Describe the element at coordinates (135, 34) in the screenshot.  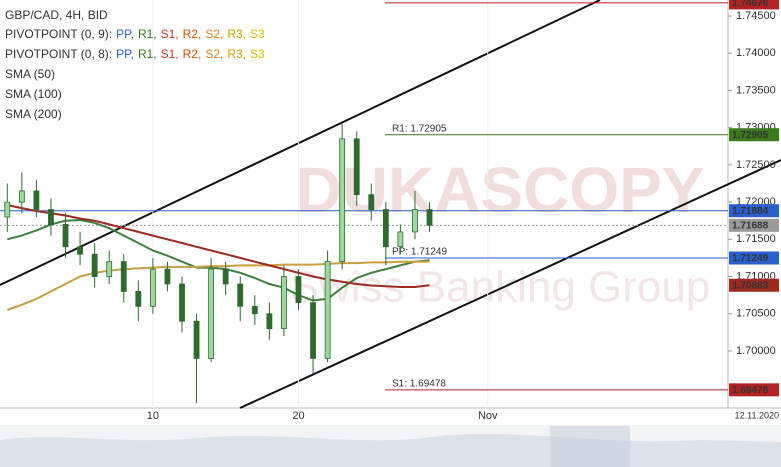
I see `legend-text: PIVOTPOINT (0, 9): PP, R1, S1, R2, S2, R3, S3` at that location.